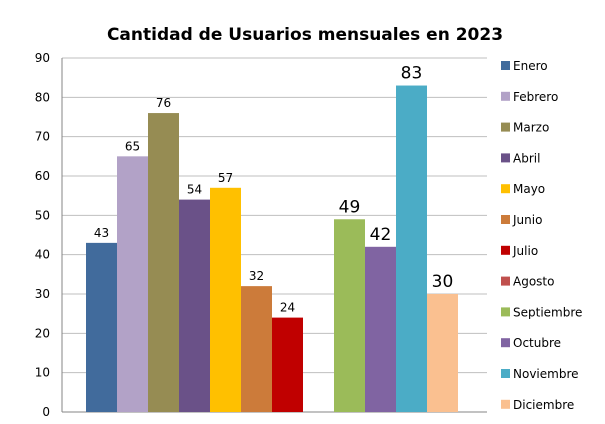  I want to click on legend-label: Marzo, so click(531, 128).